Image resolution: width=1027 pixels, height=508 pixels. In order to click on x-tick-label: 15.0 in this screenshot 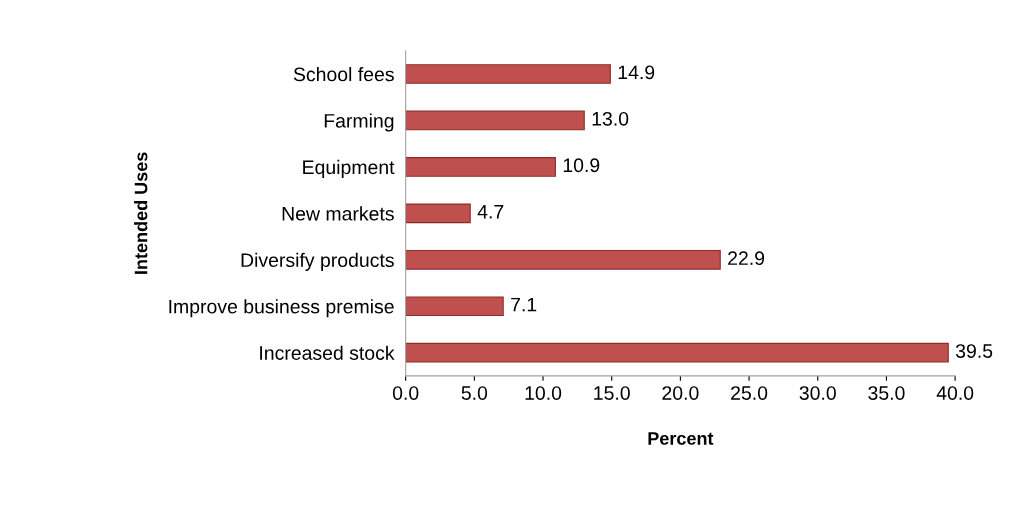, I will do `click(612, 393)`.